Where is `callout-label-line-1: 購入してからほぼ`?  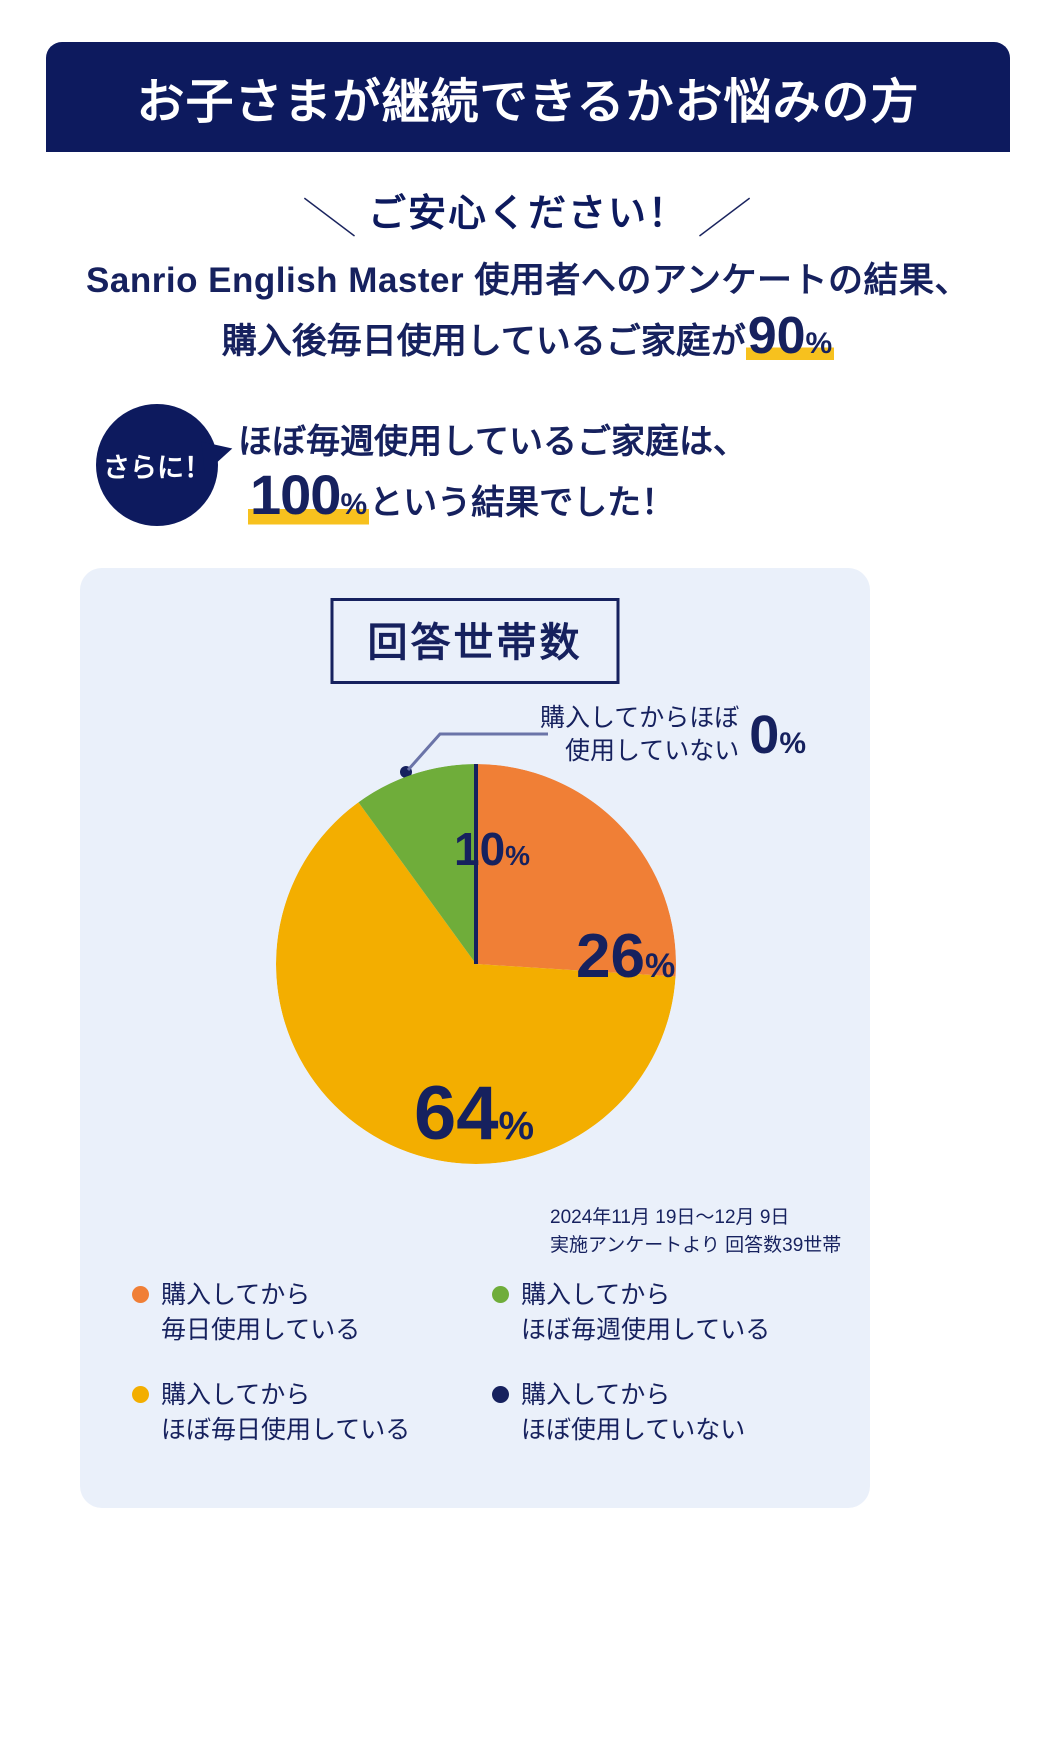
callout-label-line-1: 購入してからほぼ is located at coordinates (640, 718).